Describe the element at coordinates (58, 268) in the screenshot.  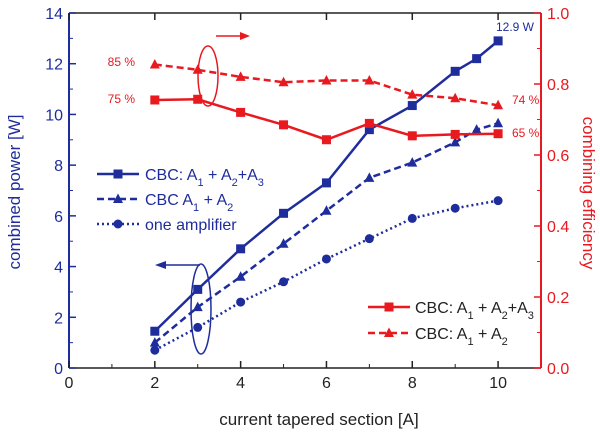
I see `y-tick-label-left: 4` at that location.